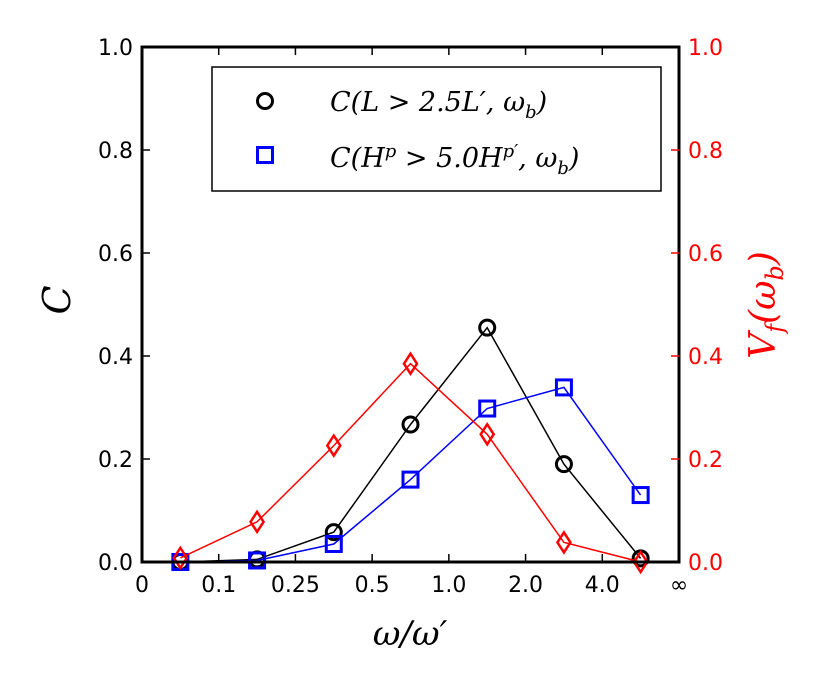  I want to click on legend: C(L > 2.5L′, ωb) C(Hp > 5.0Hp′, ωb), so click(436, 129).